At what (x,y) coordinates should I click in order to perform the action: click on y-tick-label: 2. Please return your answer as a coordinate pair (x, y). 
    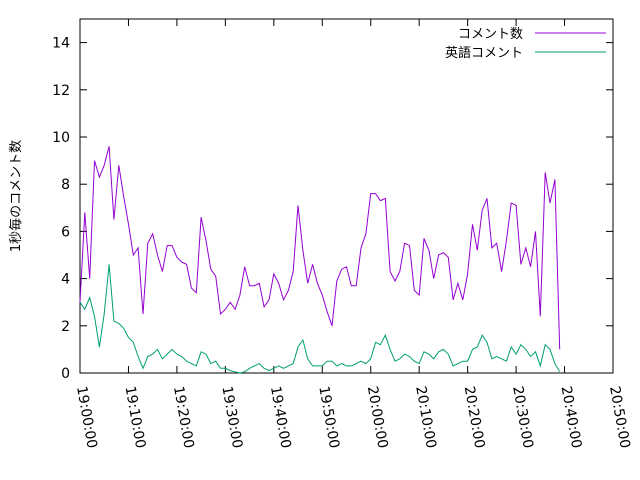
    Looking at the image, I should click on (65, 327).